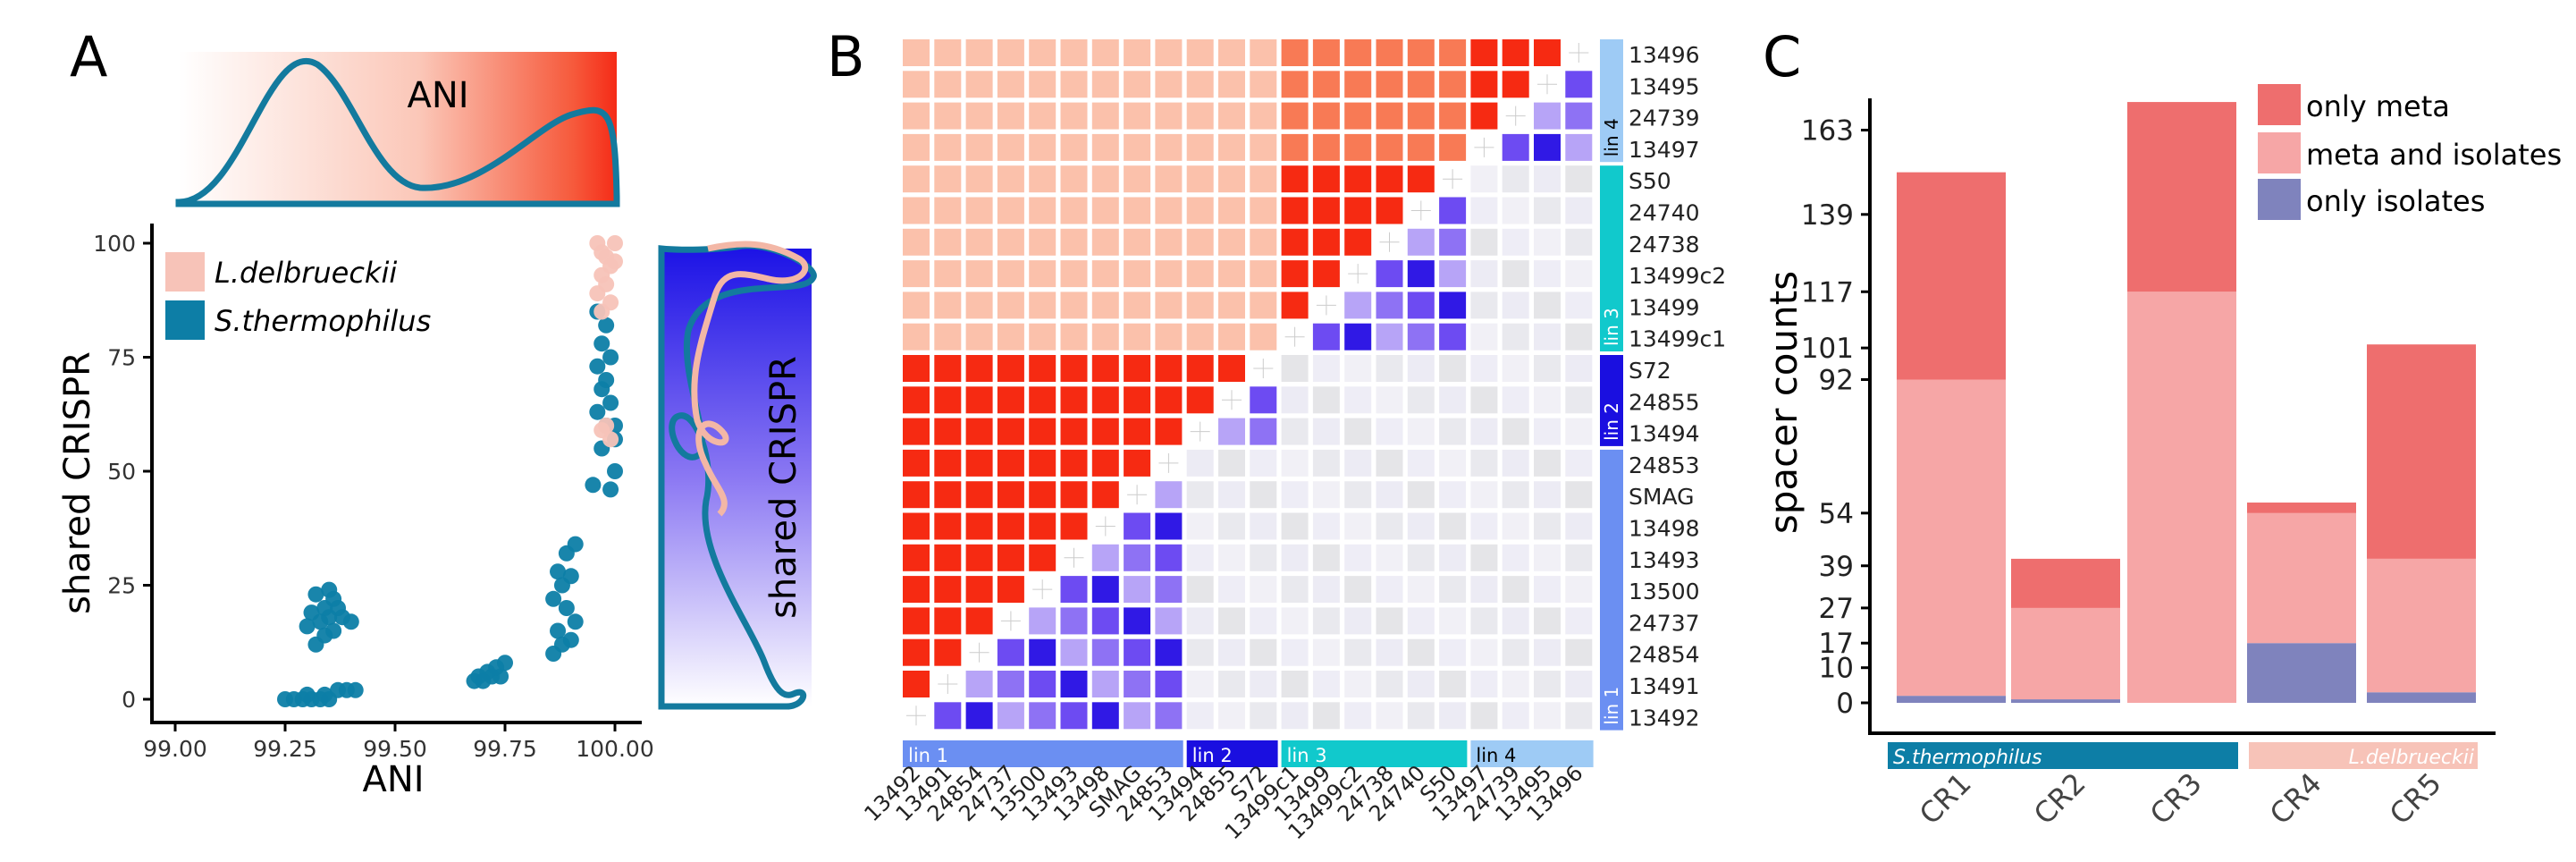 This screenshot has height=862, width=2576. What do you see at coordinates (846, 57) in the screenshot?
I see `panel-b-letter: B` at bounding box center [846, 57].